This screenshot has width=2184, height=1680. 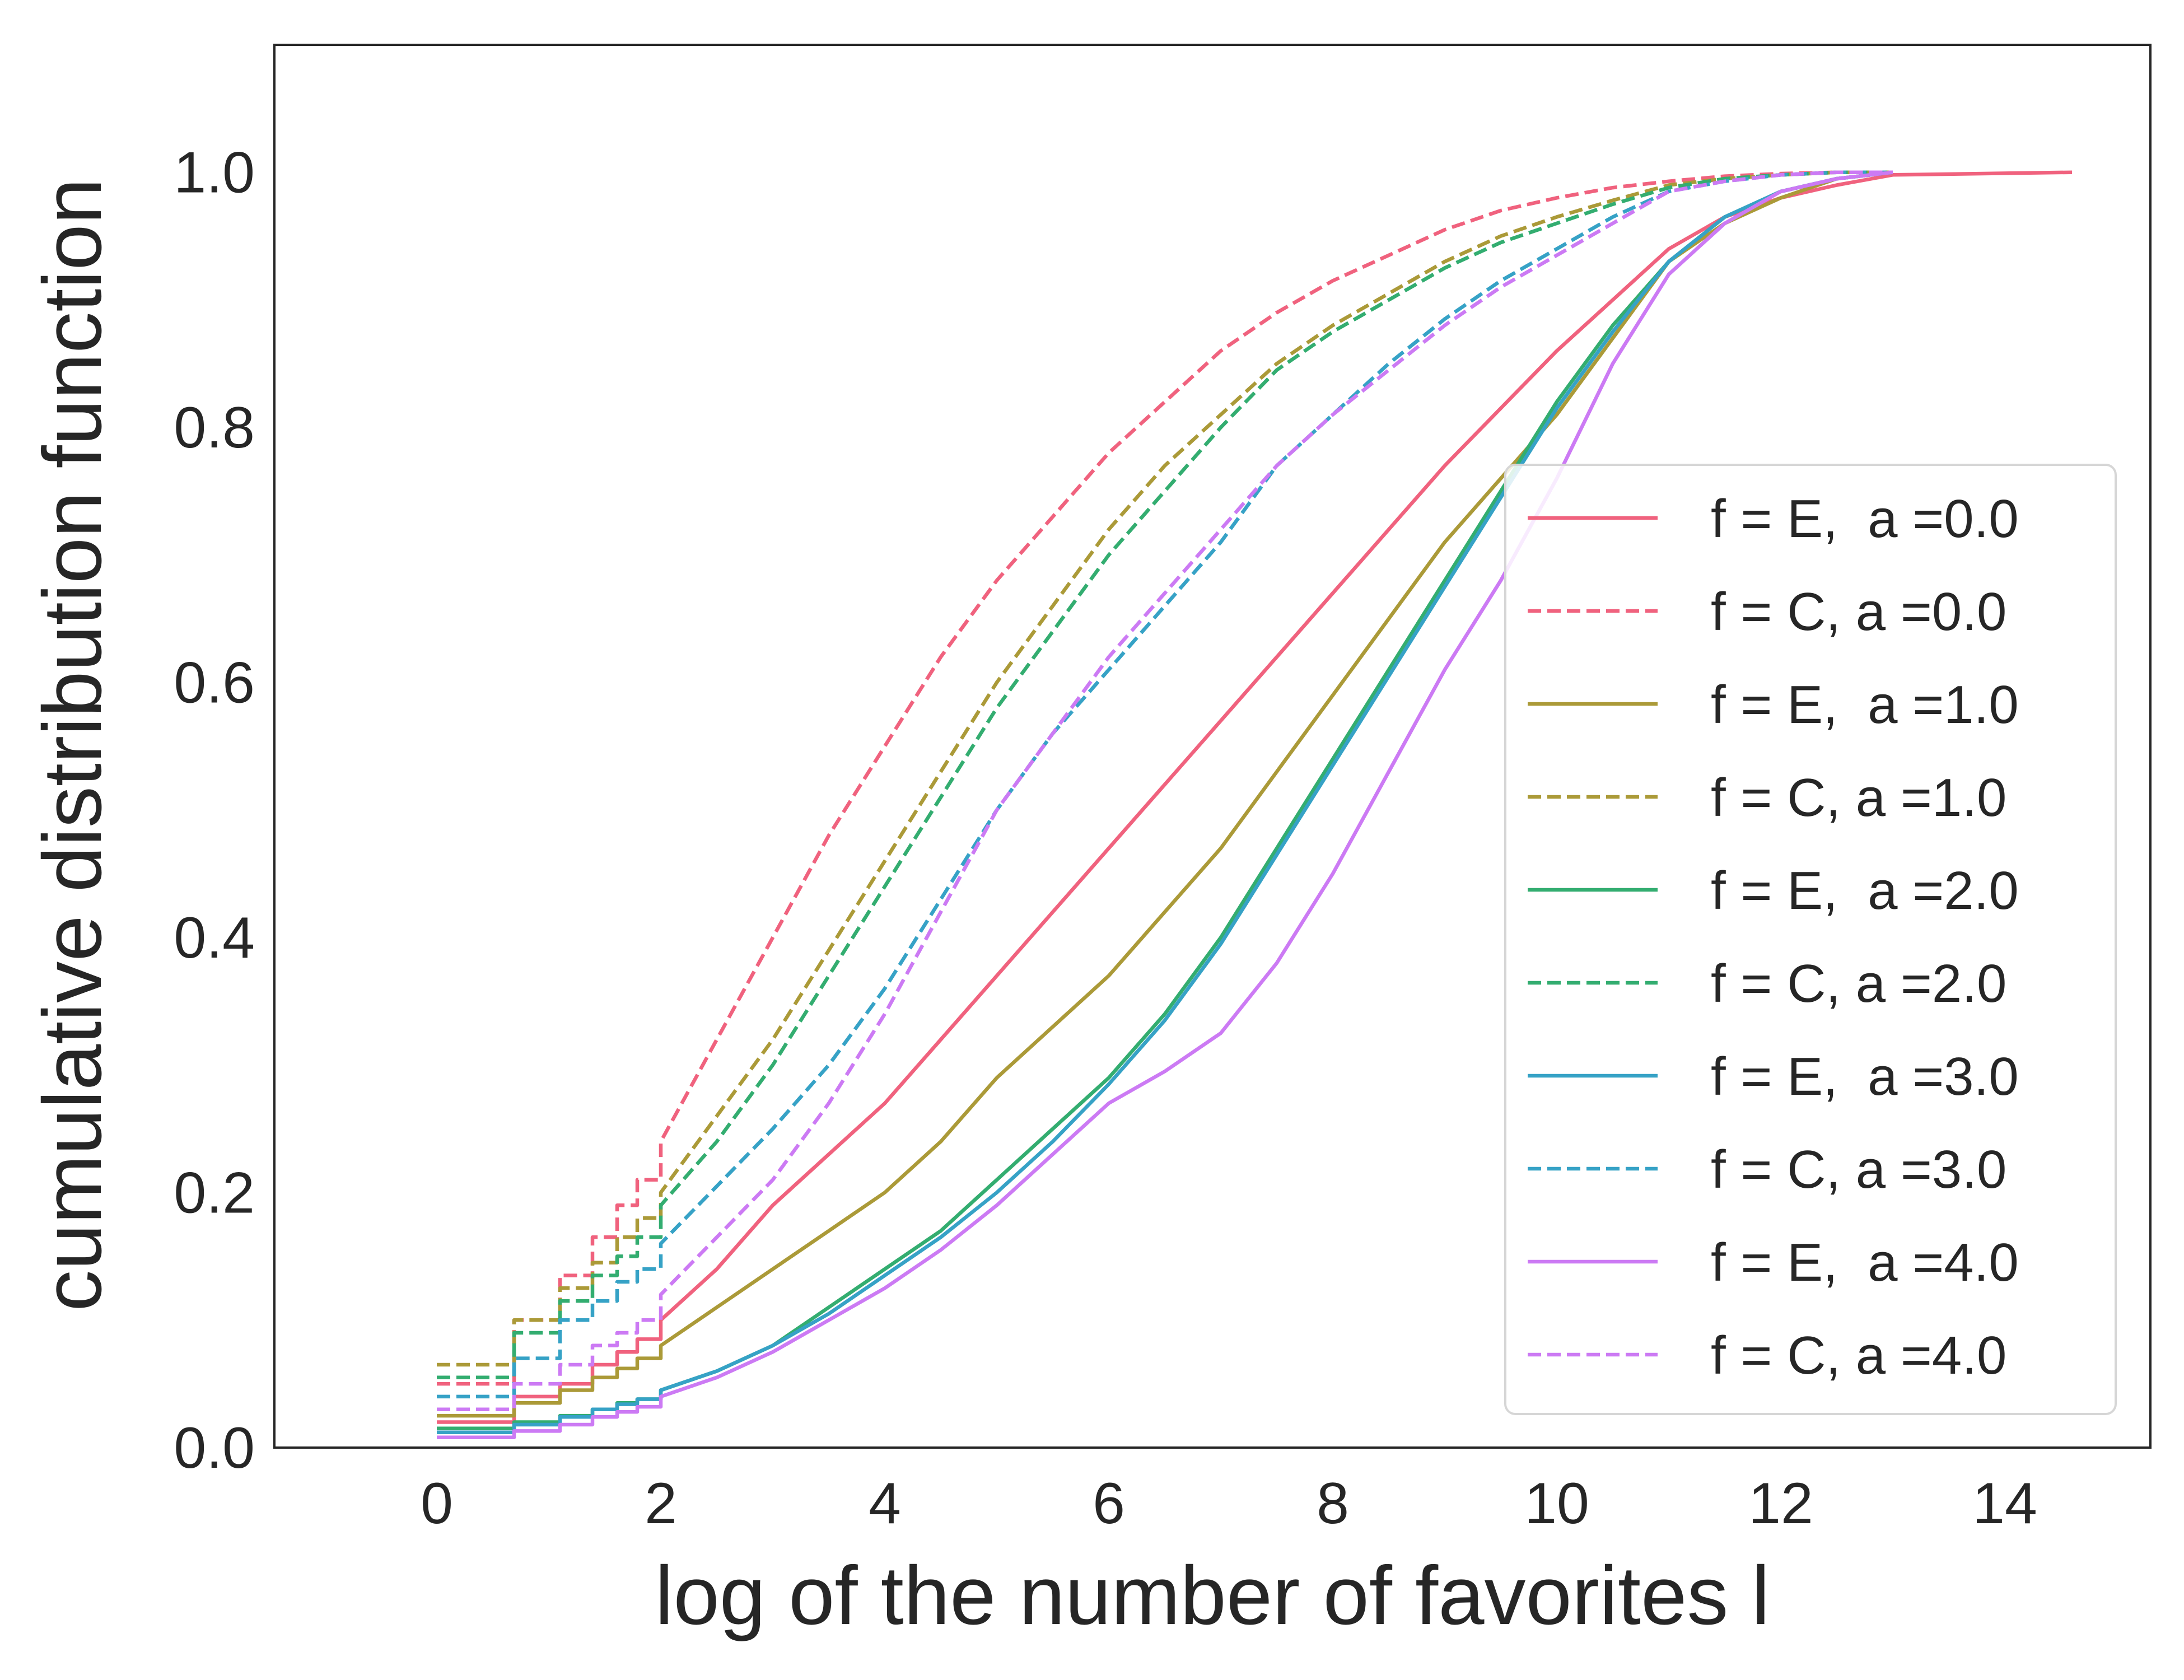 I want to click on legend-item-f-e-a-2-0: f = E, a =2.0, so click(x=1774, y=891).